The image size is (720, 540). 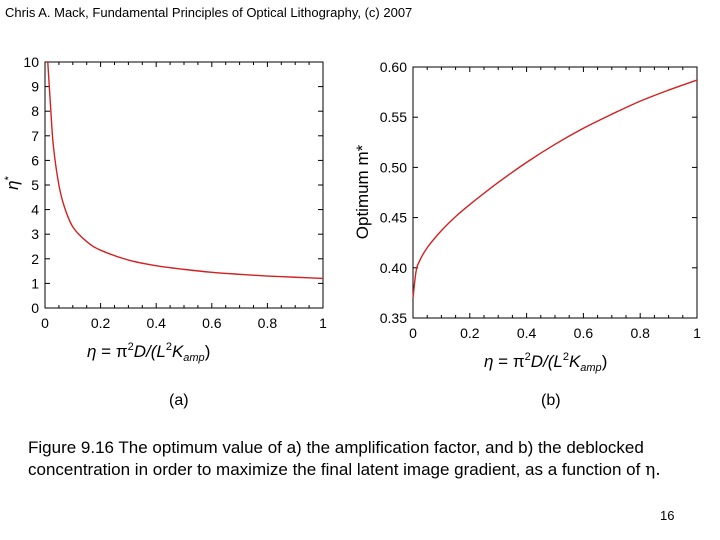 I want to click on chart-a-y-tick-label: 8, so click(x=35, y=111).